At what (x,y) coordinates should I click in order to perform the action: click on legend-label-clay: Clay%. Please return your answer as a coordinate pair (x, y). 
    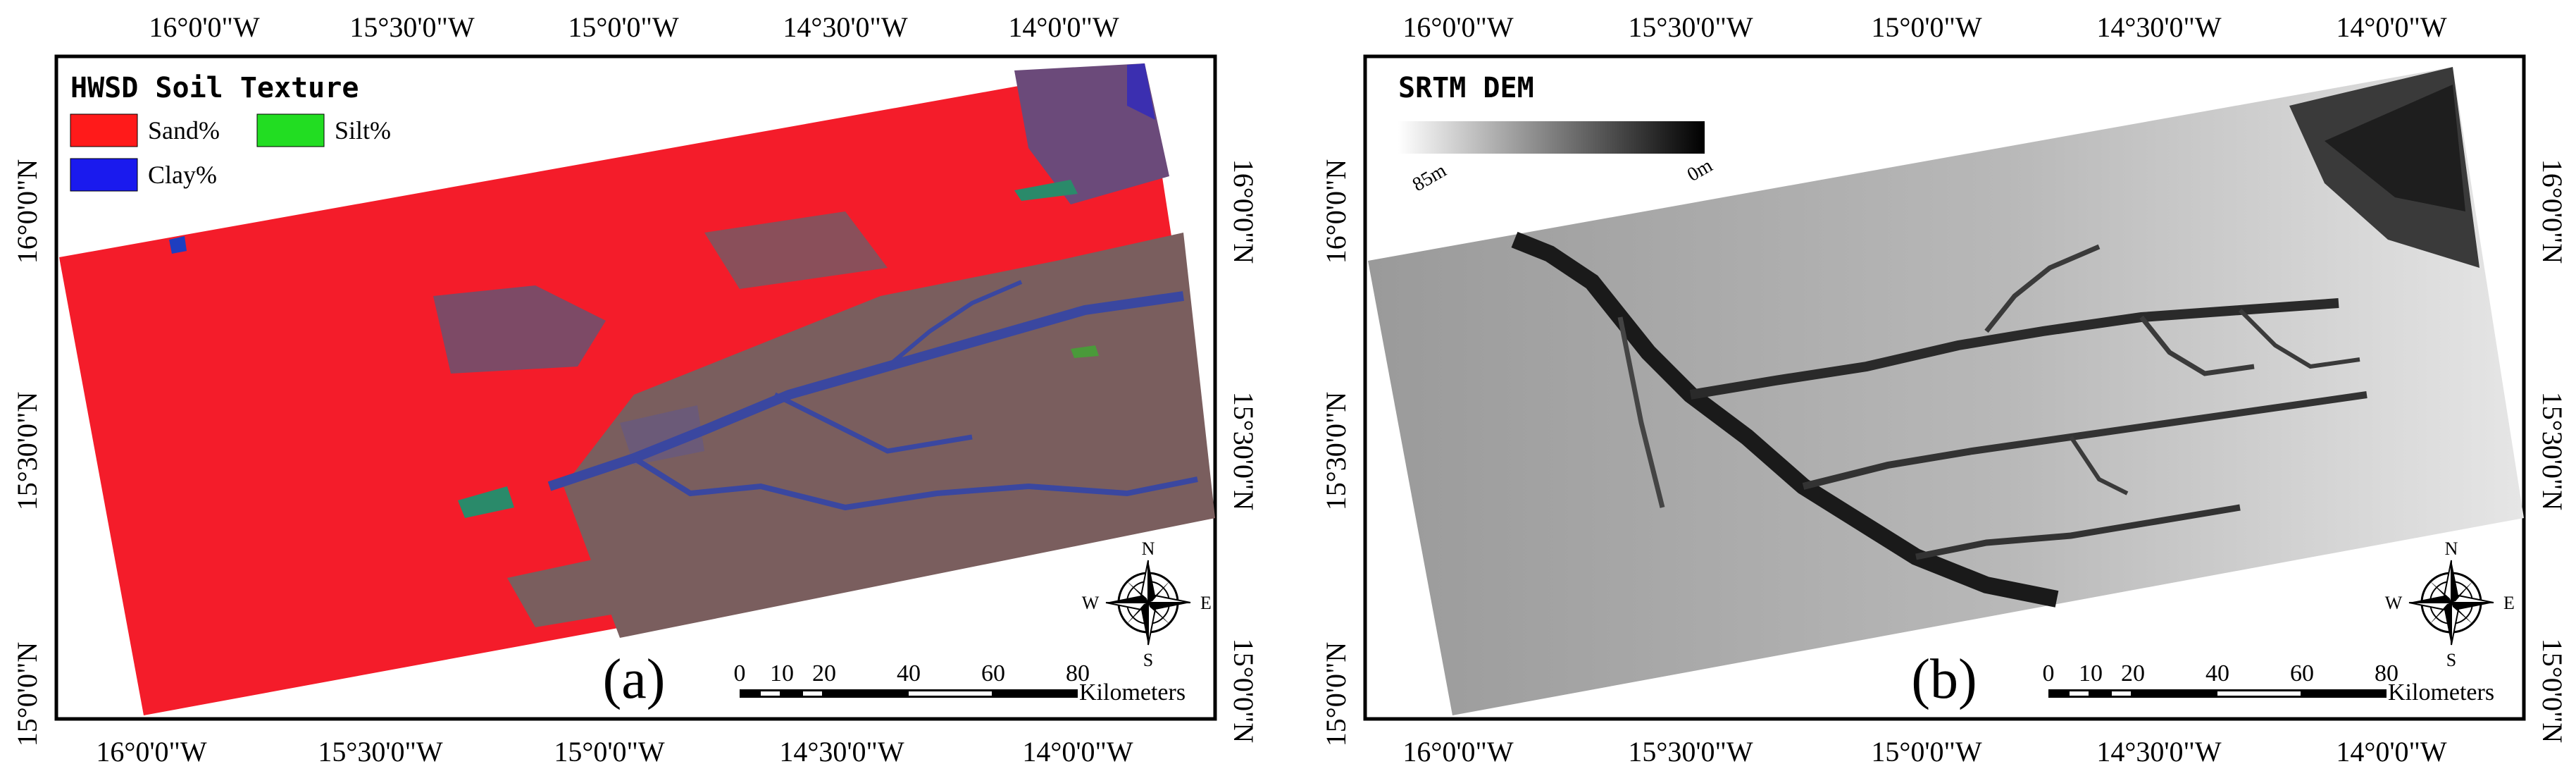
    Looking at the image, I should click on (182, 175).